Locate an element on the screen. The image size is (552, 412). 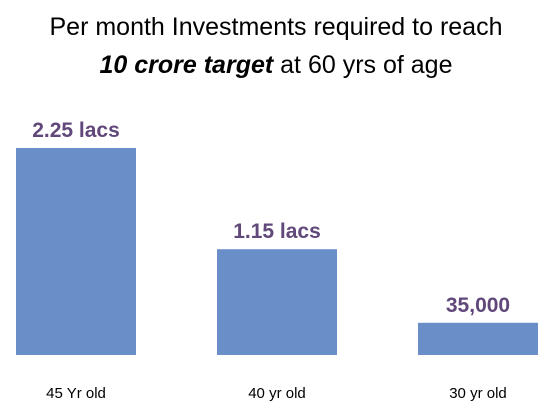
title-line-1: Per month Investments required to reach is located at coordinates (276, 27).